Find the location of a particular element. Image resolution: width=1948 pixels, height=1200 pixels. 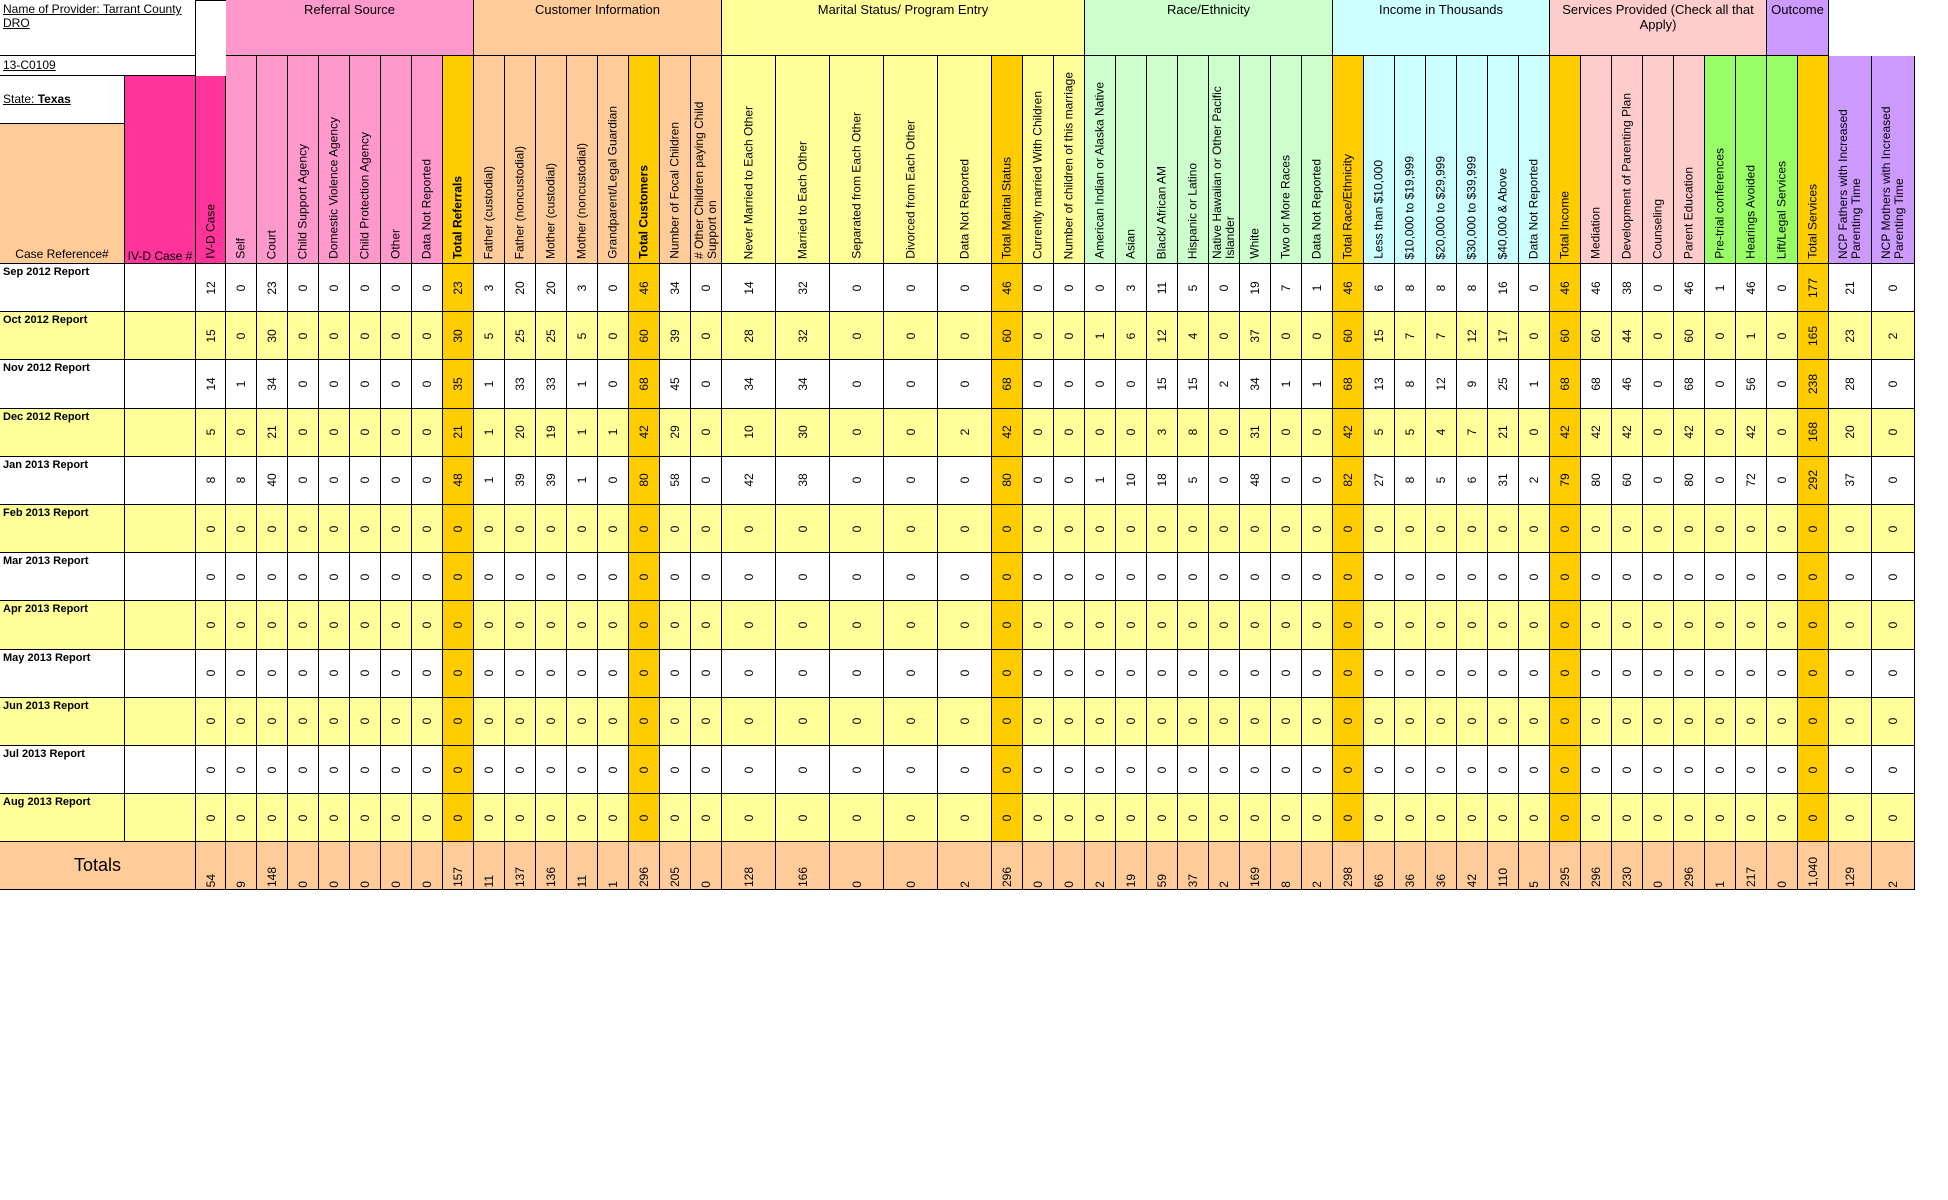

group-label: Race/Ethnicity is located at coordinates (1208, 9).